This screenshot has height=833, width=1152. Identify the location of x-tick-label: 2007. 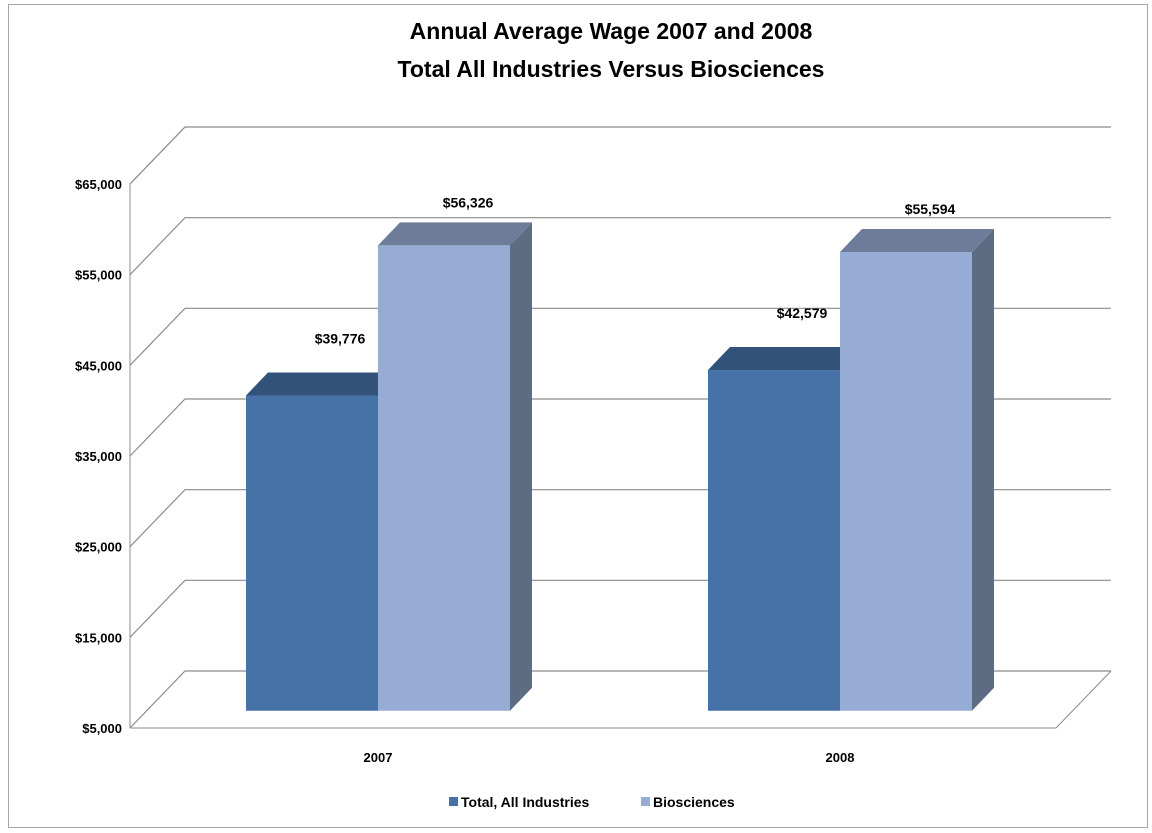
(378, 757).